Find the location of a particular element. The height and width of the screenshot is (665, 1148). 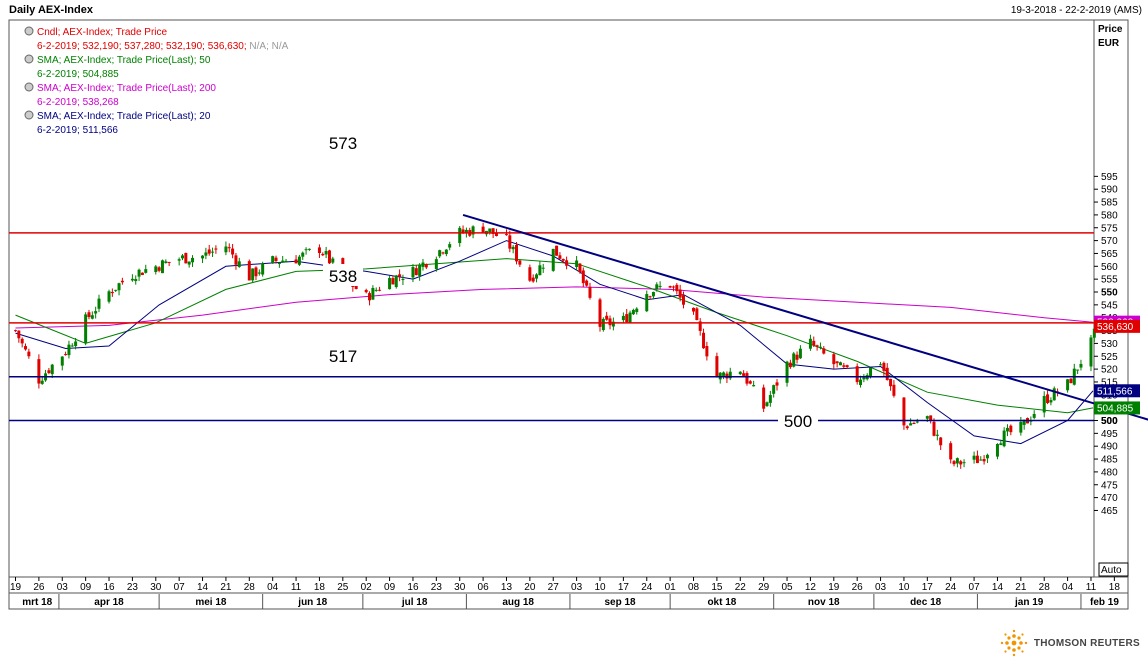

month-label: mrt 18 is located at coordinates (37, 602).